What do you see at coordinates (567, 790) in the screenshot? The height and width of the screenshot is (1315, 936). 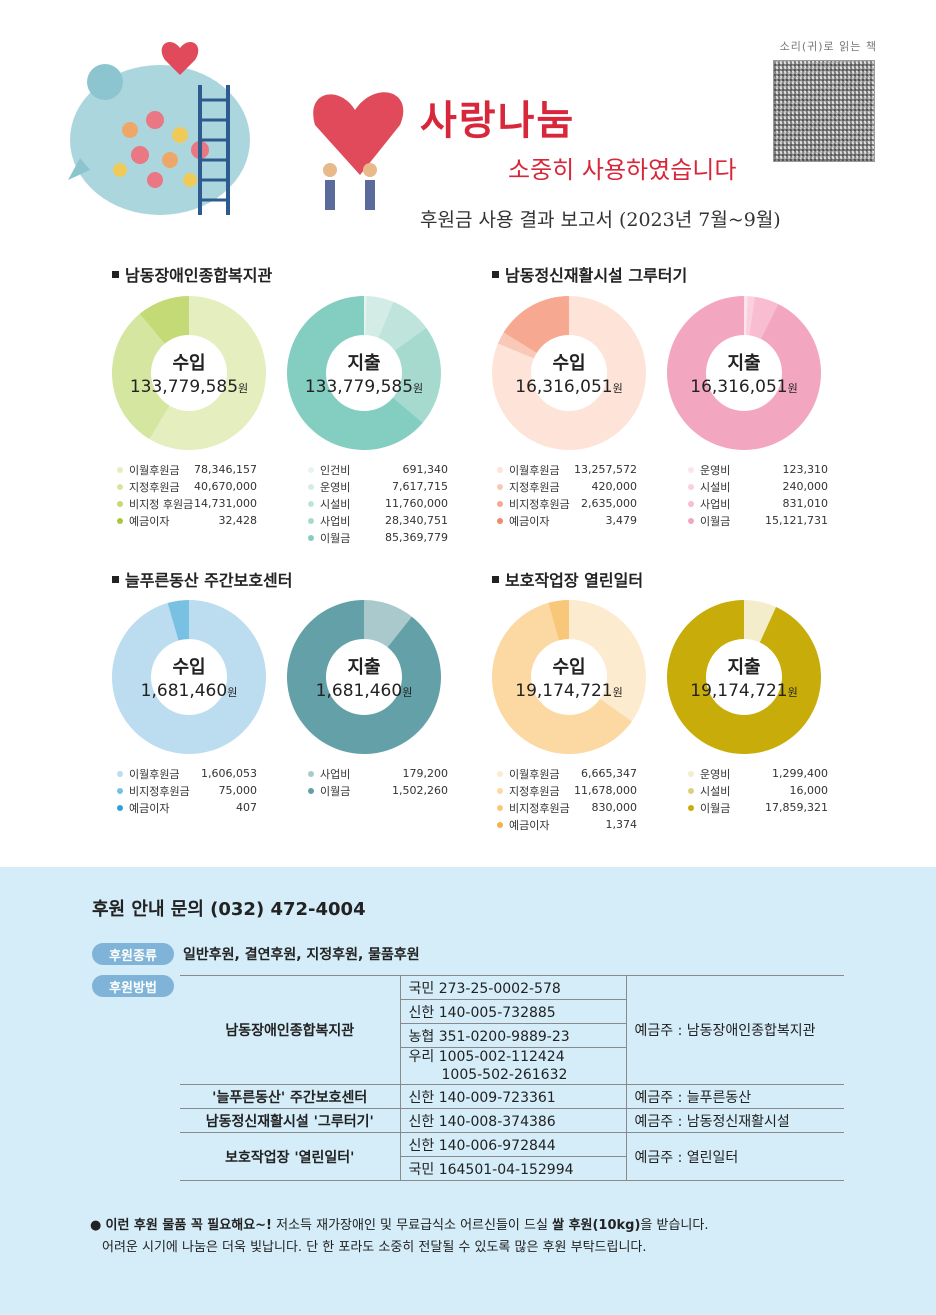 I see `legend-item: 지정후원금 11,678,000` at bounding box center [567, 790].